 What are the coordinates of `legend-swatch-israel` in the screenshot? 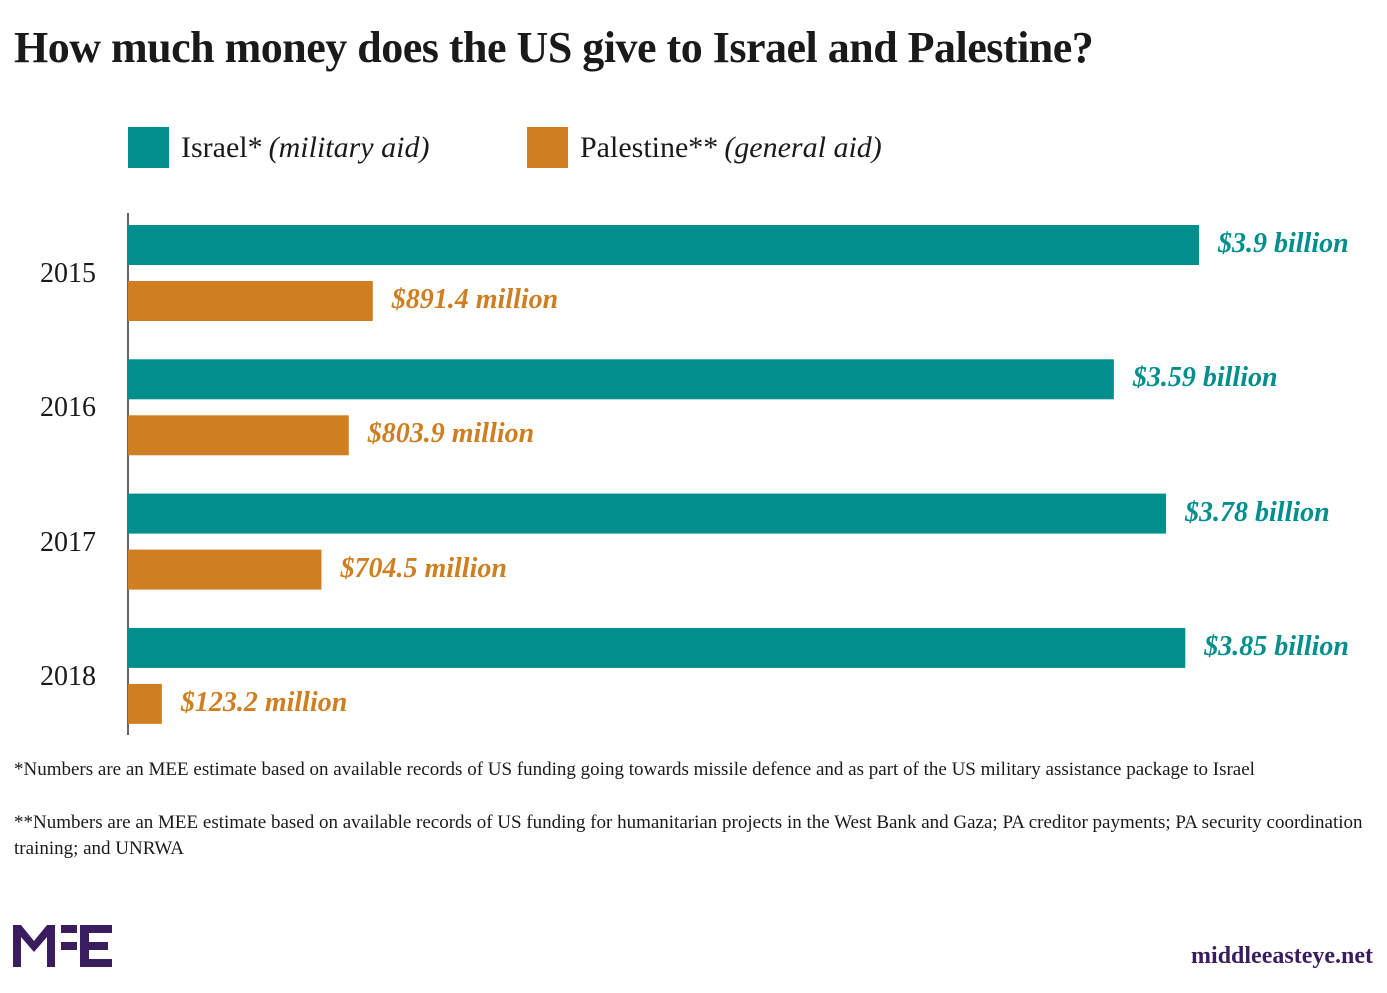 It's located at (148, 147).